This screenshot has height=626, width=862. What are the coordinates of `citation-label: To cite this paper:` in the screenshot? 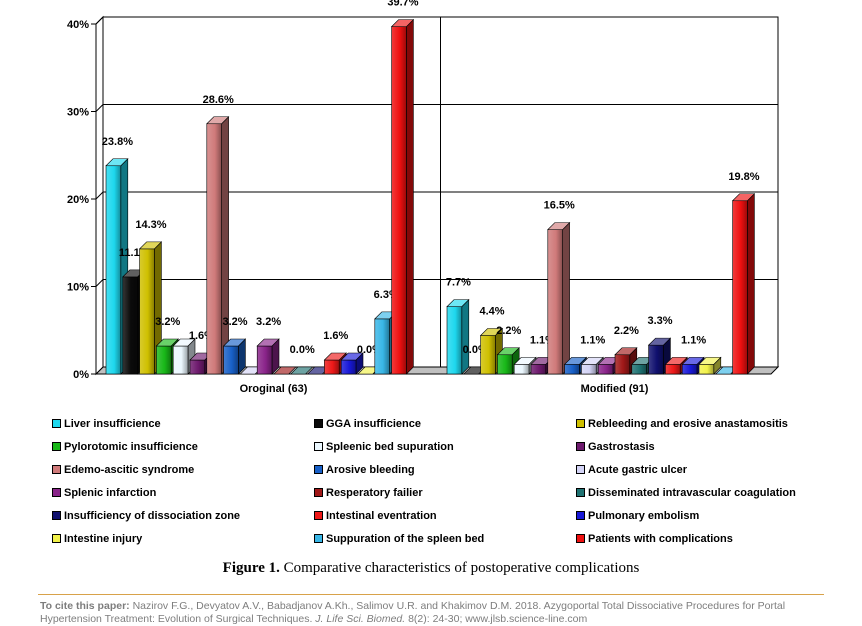 It's located at (85, 606).